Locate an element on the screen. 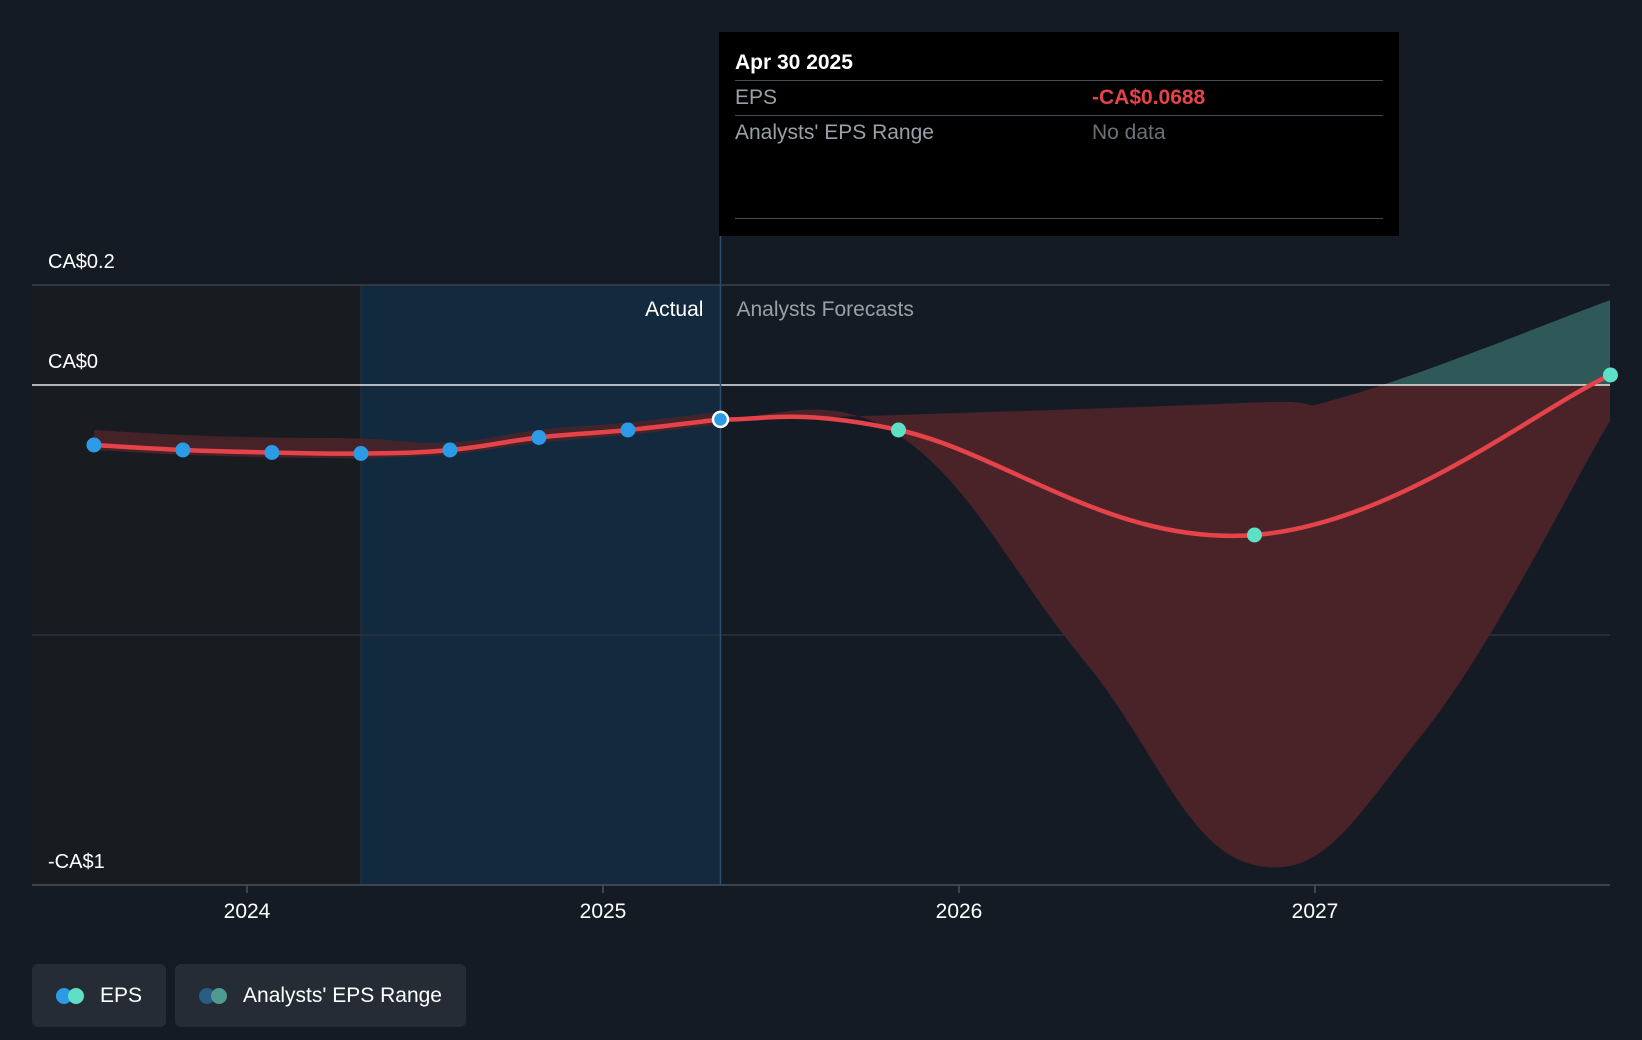 The height and width of the screenshot is (1040, 1642). legend-eps-swatch is located at coordinates (72, 995).